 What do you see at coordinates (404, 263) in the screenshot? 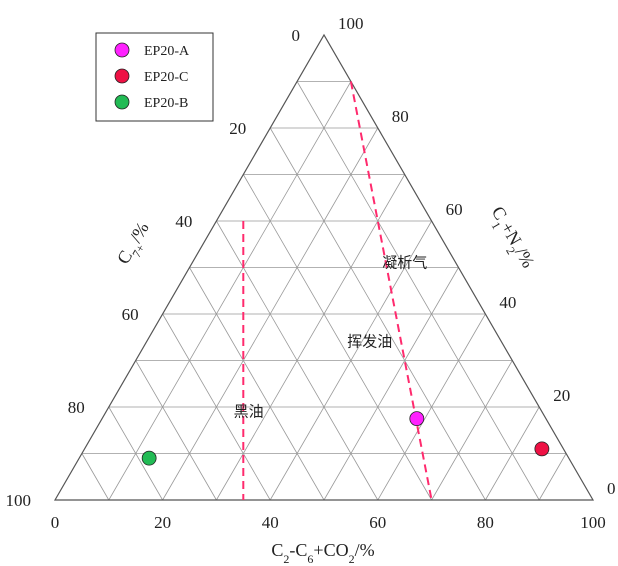
I see `region-label: 凝析气` at bounding box center [404, 263].